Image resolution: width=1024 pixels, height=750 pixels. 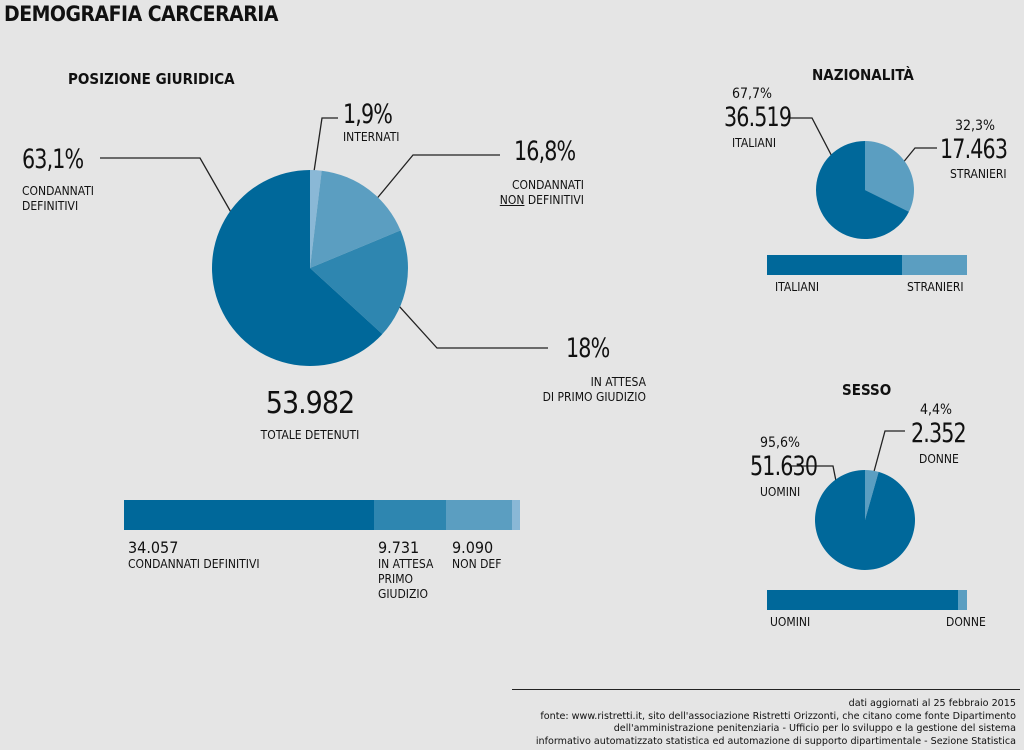 I want to click on pie-slice-donne, so click(x=872, y=495).